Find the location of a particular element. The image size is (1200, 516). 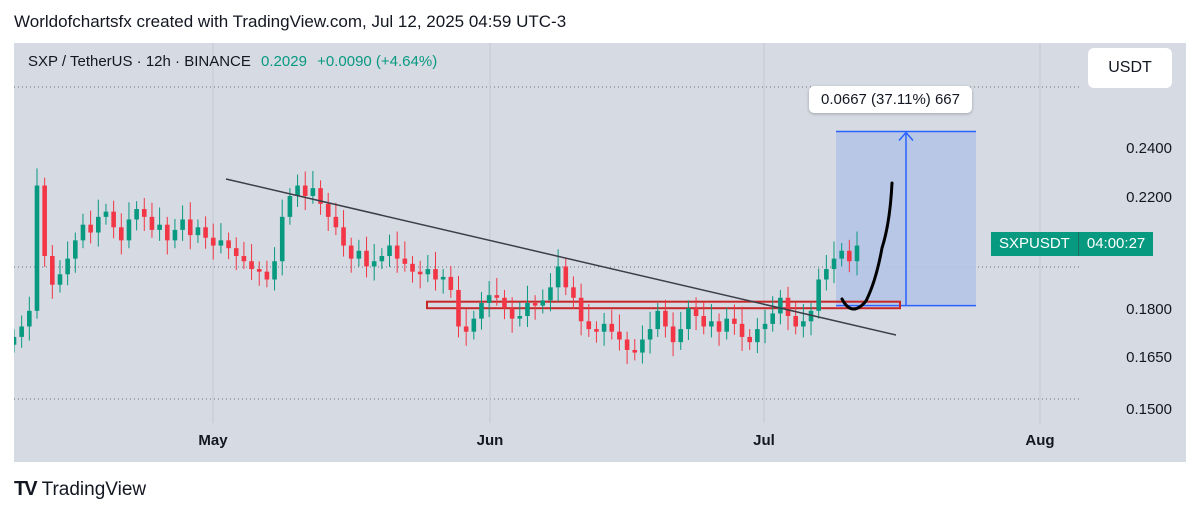

tradingview-logo-icon: TV is located at coordinates (26, 489).